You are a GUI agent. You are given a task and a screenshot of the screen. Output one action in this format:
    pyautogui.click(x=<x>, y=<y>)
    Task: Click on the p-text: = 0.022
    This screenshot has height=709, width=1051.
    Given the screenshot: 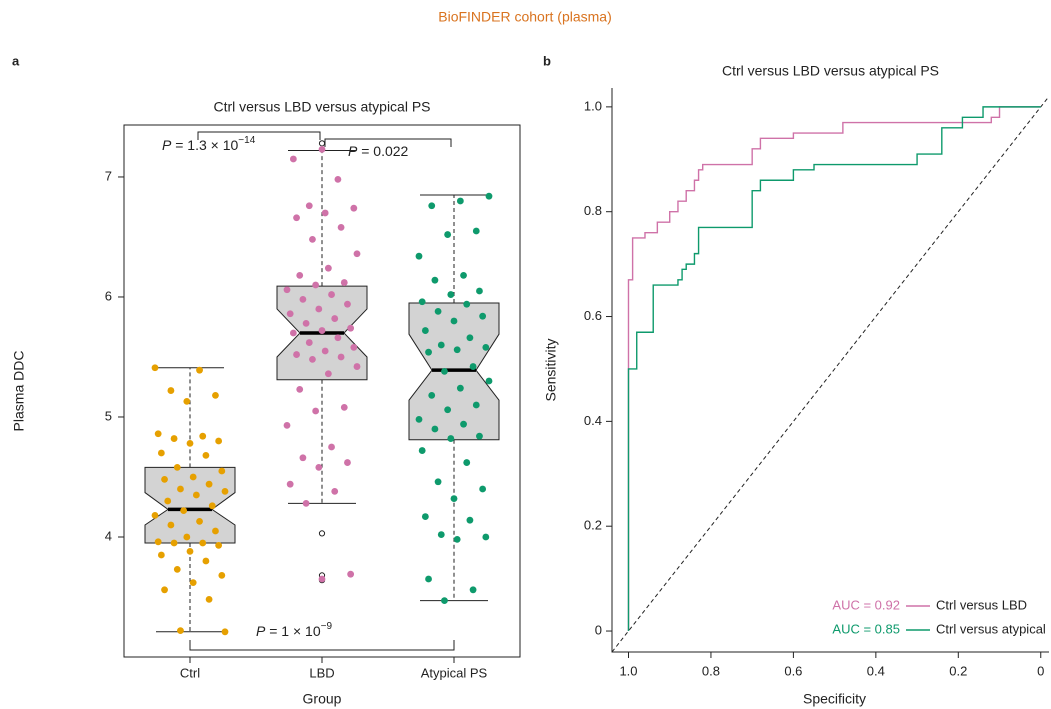 What is the action you would take?
    pyautogui.click(x=382, y=151)
    